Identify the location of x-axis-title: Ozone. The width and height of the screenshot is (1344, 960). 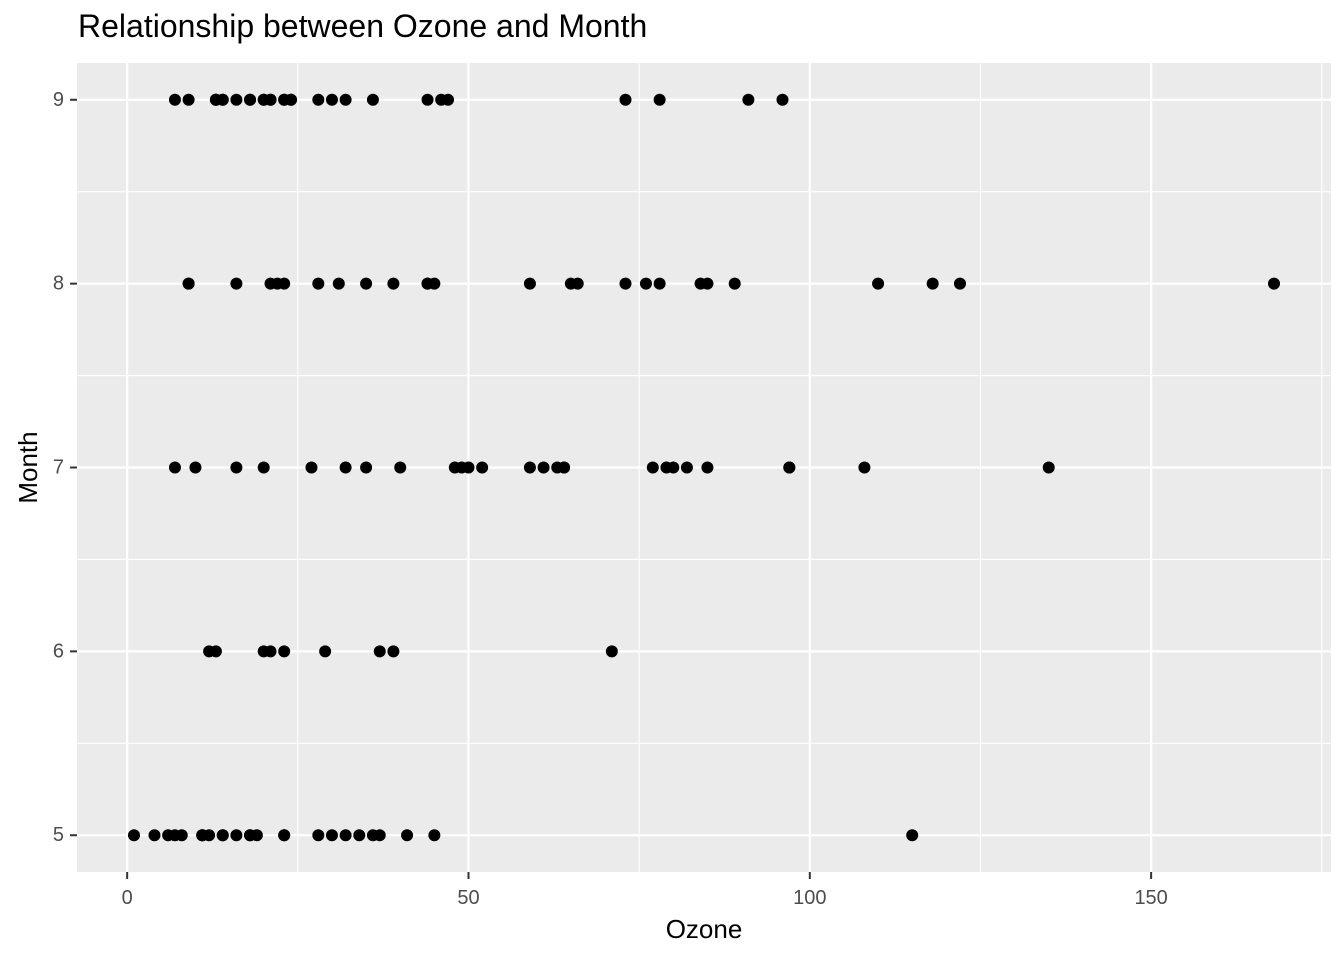
(704, 929).